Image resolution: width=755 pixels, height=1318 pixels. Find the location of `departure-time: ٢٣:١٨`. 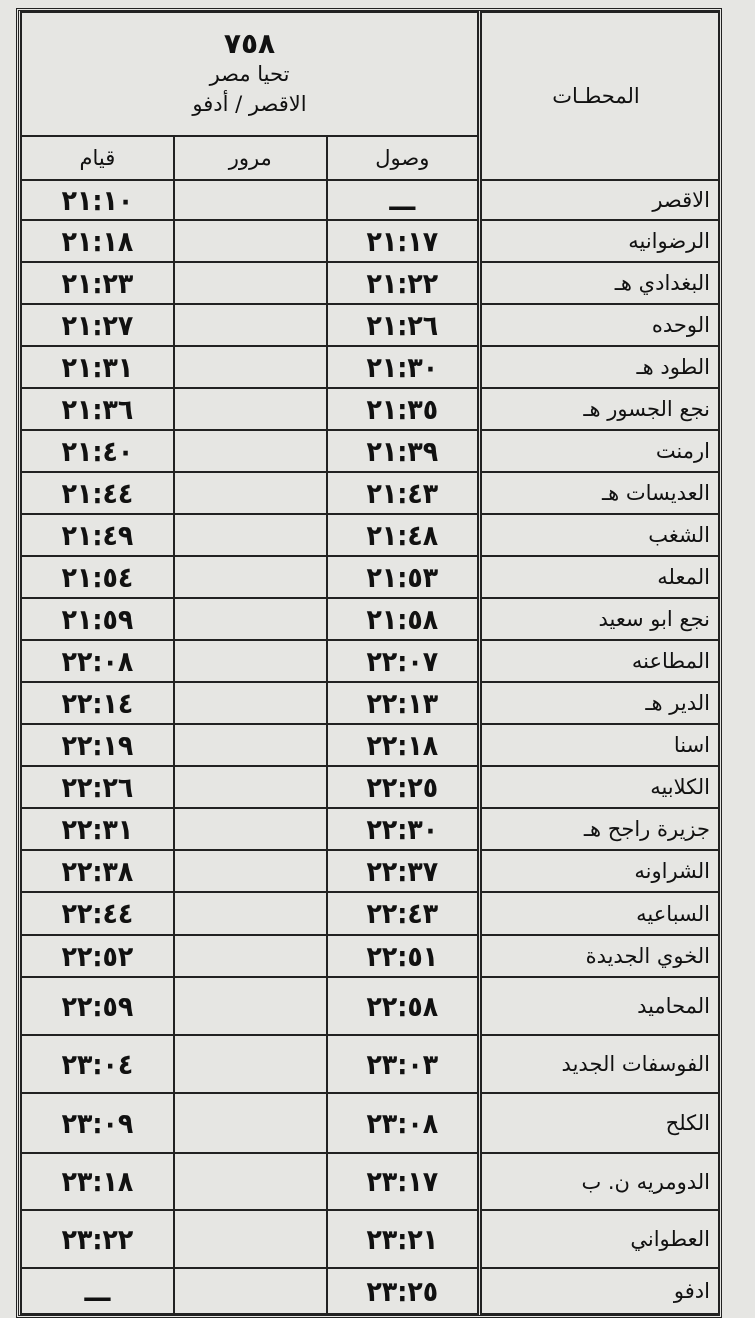

departure-time: ٢٣:١٨ is located at coordinates (97, 1181).